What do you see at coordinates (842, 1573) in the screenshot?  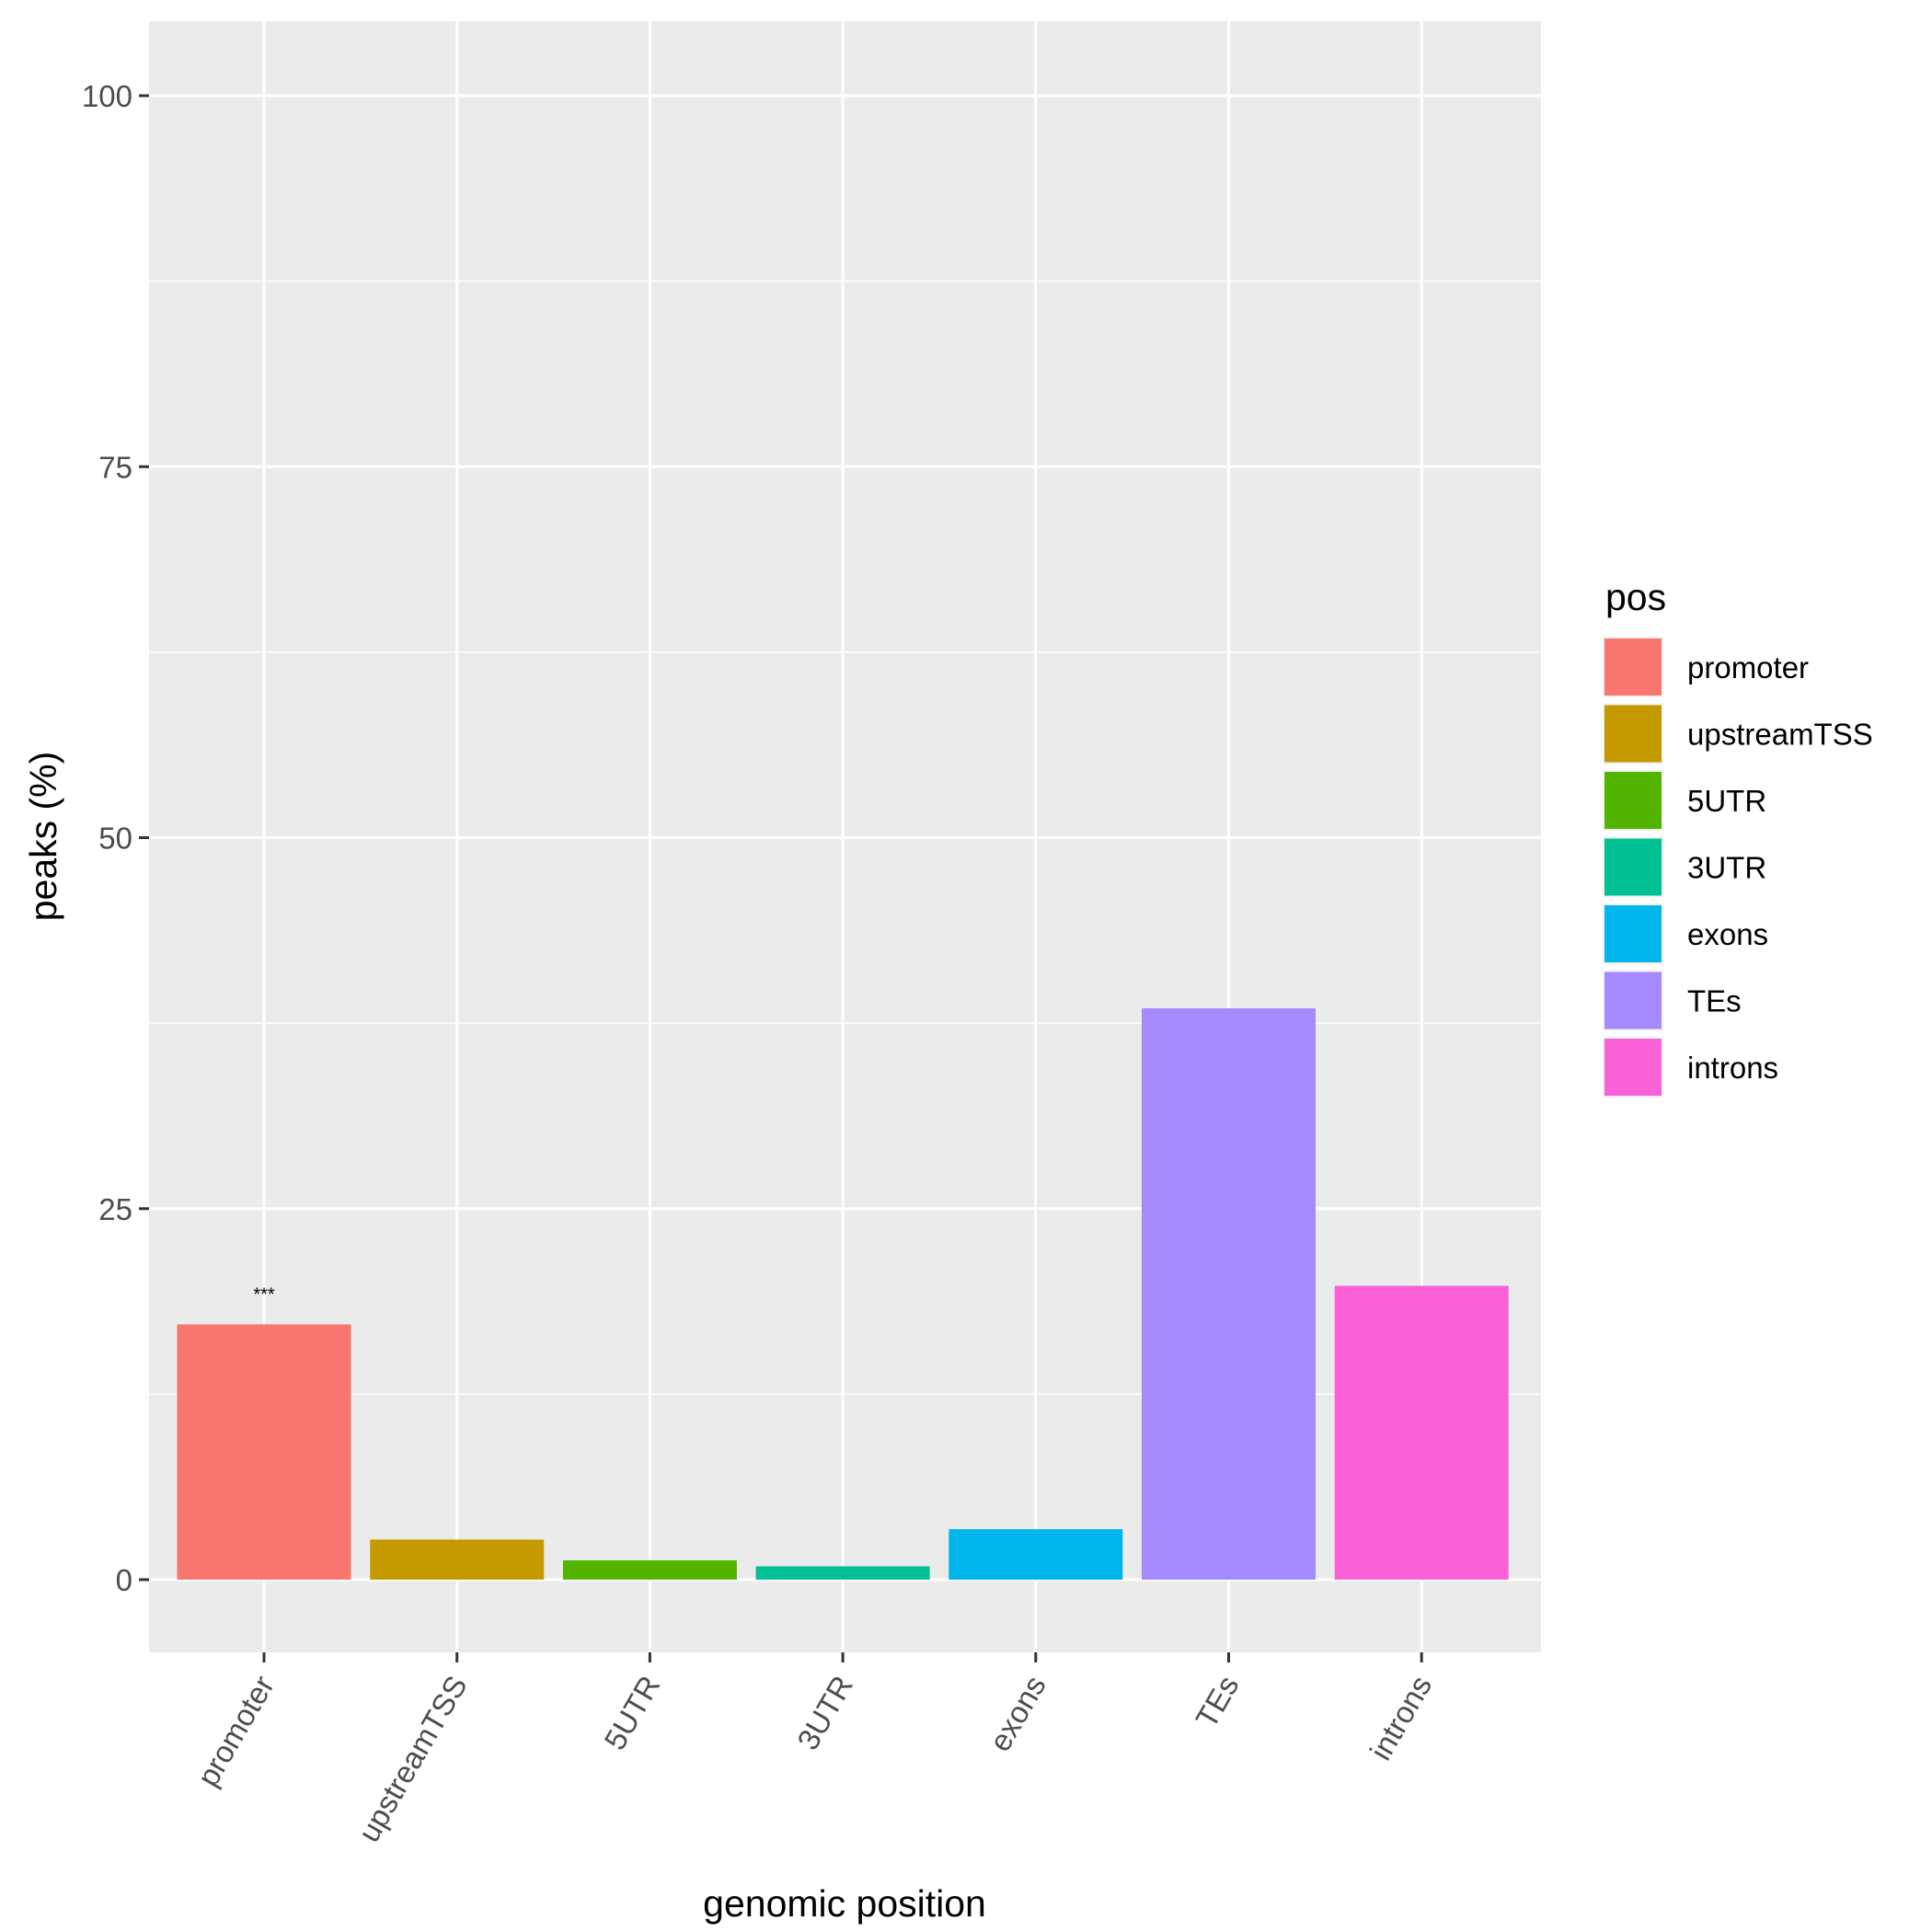 I see `bar-3UTR` at bounding box center [842, 1573].